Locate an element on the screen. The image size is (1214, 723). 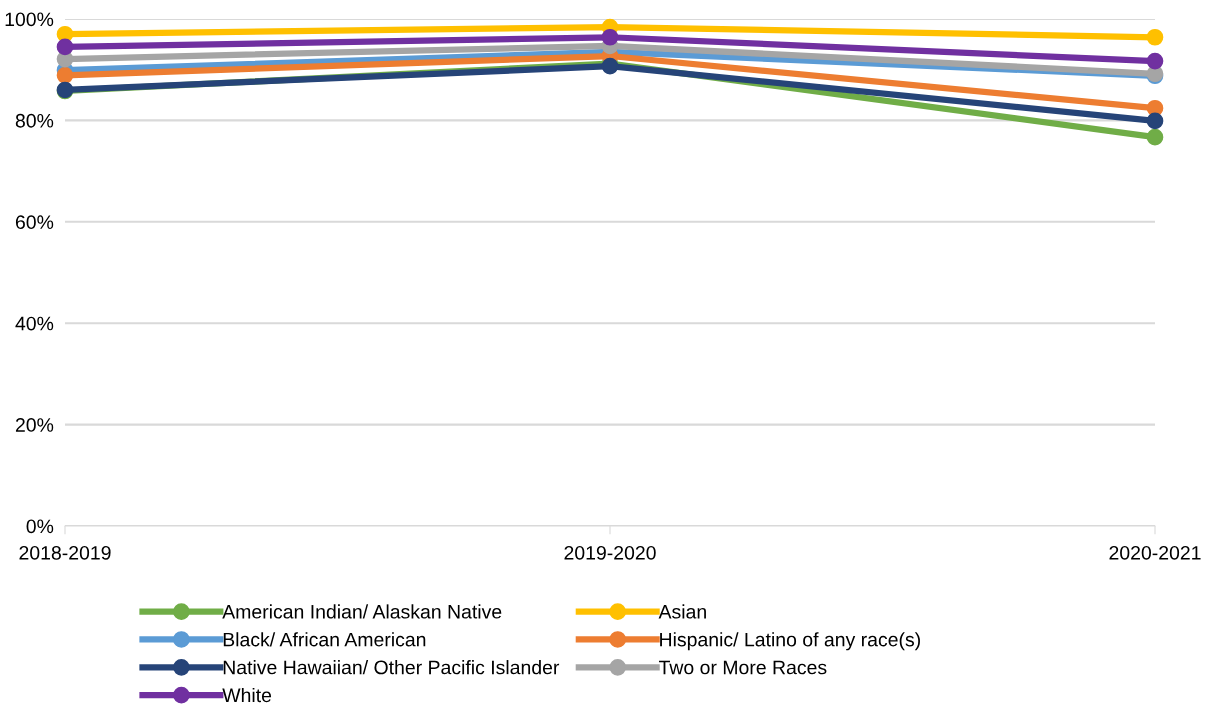
legend-label: American Indian/ Alaskan Native is located at coordinates (362, 611).